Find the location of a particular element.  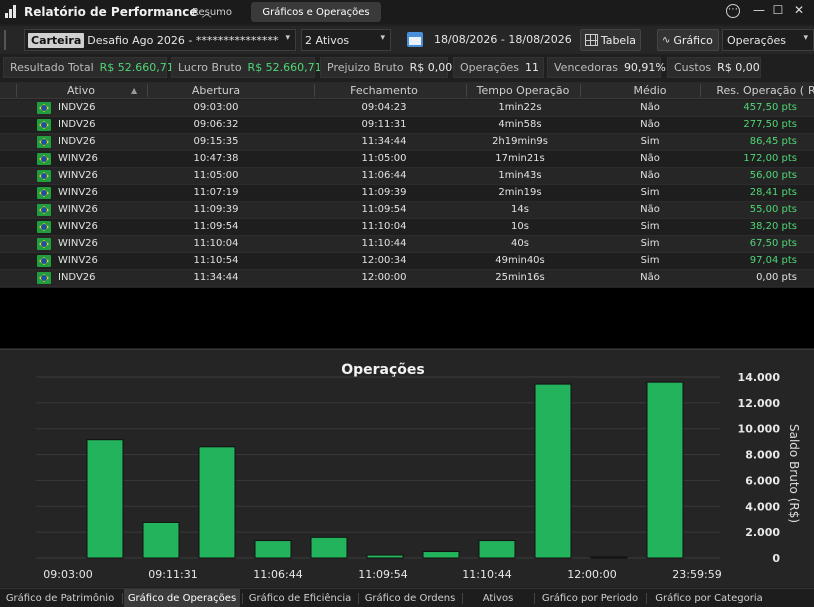

x-tick-label: 11:10:44 is located at coordinates (486, 574).